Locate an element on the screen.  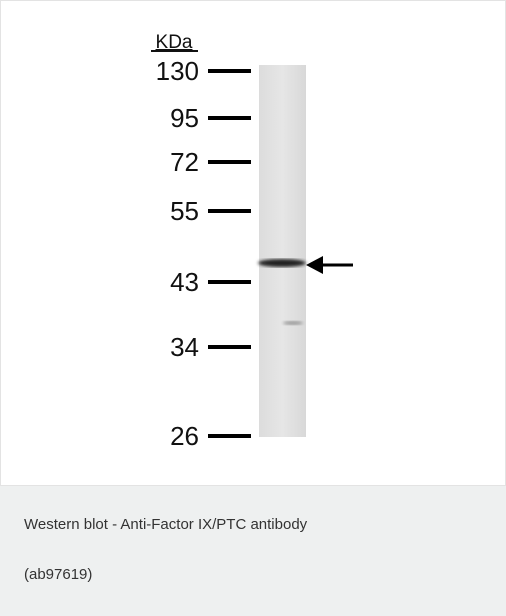
blot-lane is located at coordinates (282, 251).